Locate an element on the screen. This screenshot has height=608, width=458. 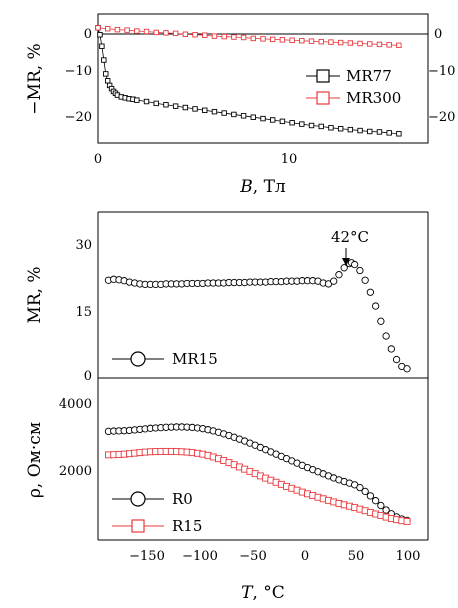
top-y-tick-left-0: 0 is located at coordinates (88, 34).